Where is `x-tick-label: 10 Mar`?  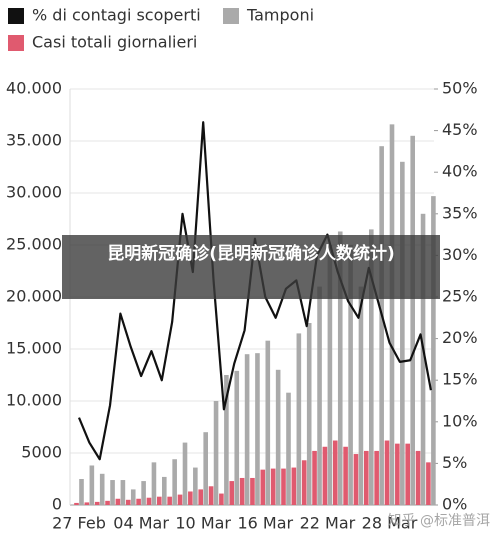 x-tick-label: 10 Mar is located at coordinates (203, 523).